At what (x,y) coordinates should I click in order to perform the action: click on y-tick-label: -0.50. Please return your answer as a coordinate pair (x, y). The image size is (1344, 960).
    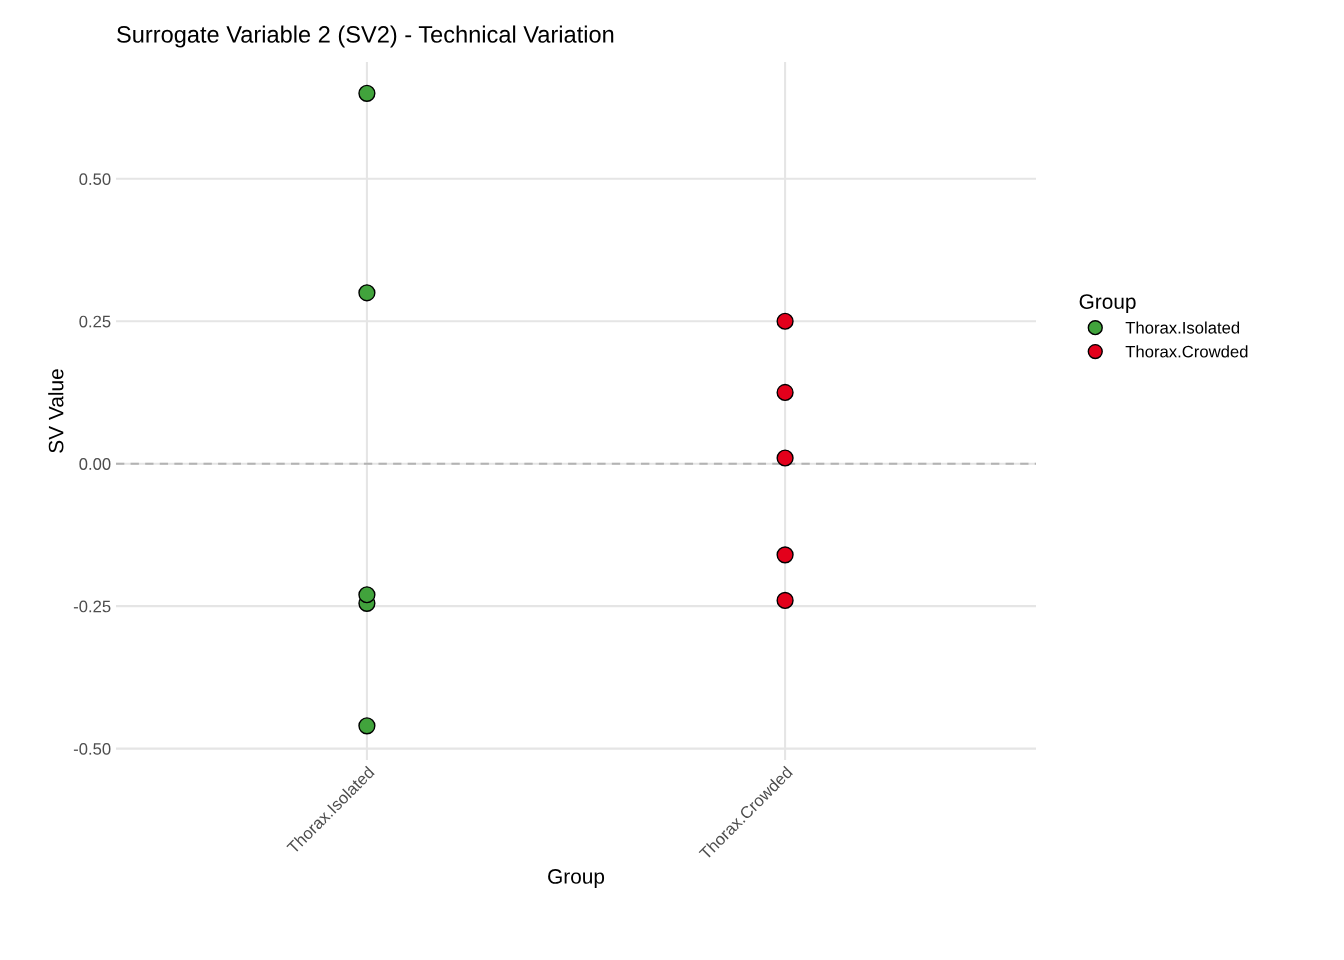
    Looking at the image, I should click on (92, 749).